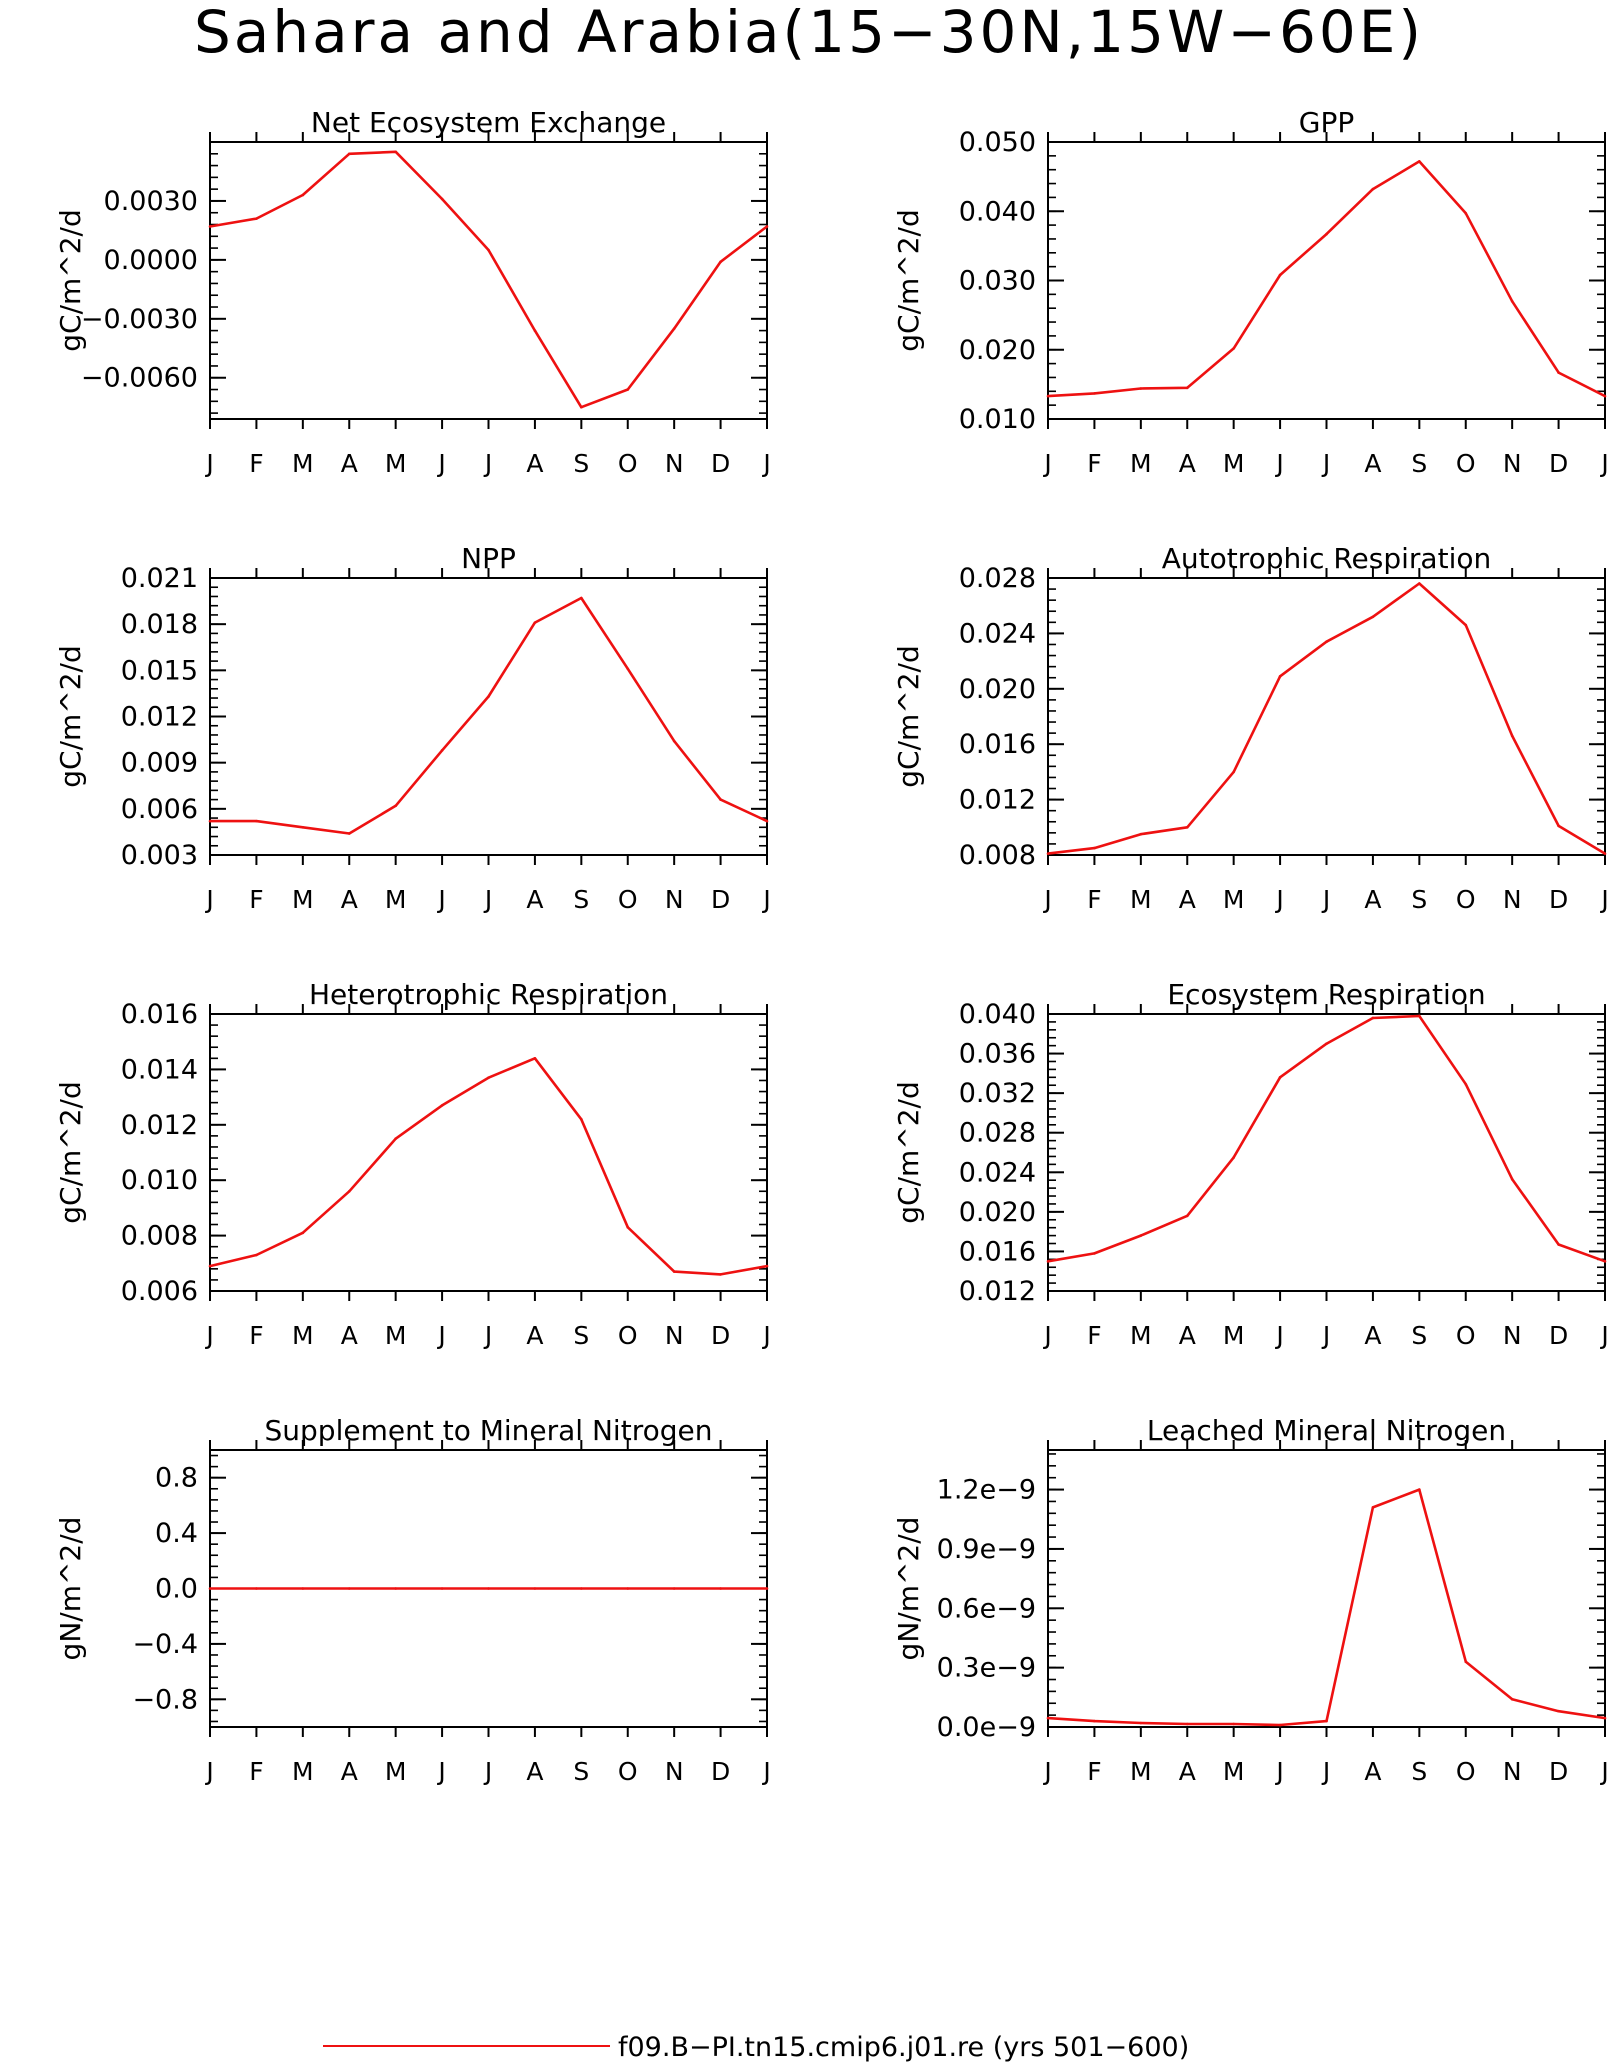 Image resolution: width=1619 pixels, height=2067 pixels. Describe the element at coordinates (176, 1478) in the screenshot. I see `y-tick-label: 0.8` at that location.